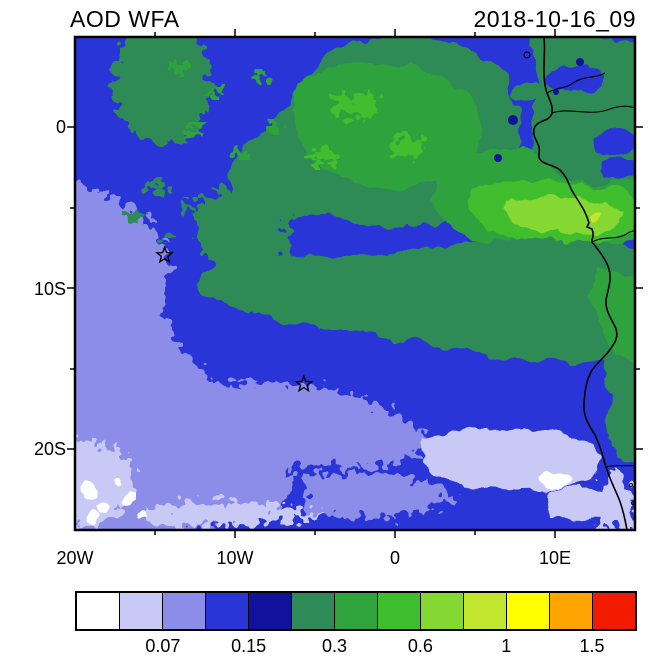  I want to click on colorbar-tick-label: 0.3, so click(335, 646).